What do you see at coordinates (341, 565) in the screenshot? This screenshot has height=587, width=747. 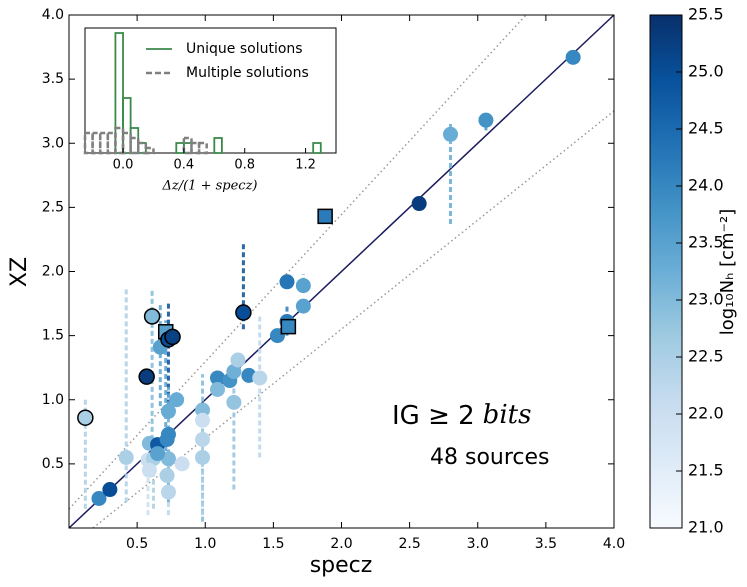 I see `x-axis-label: specz` at bounding box center [341, 565].